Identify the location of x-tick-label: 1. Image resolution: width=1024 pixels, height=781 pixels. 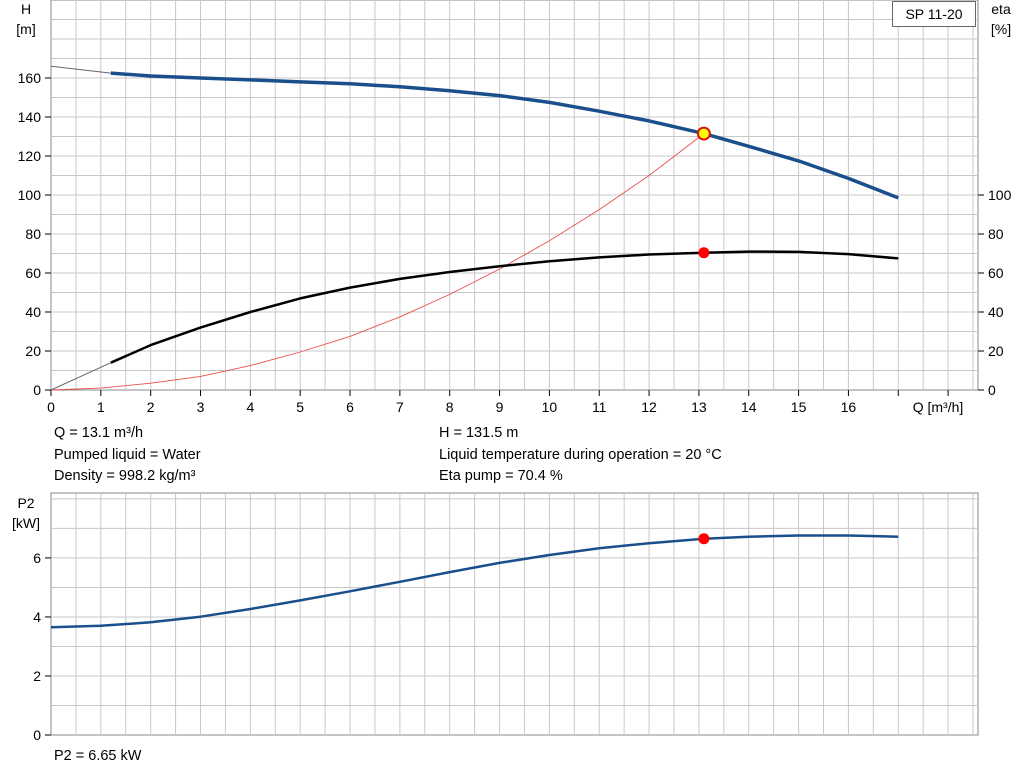
(101, 407).